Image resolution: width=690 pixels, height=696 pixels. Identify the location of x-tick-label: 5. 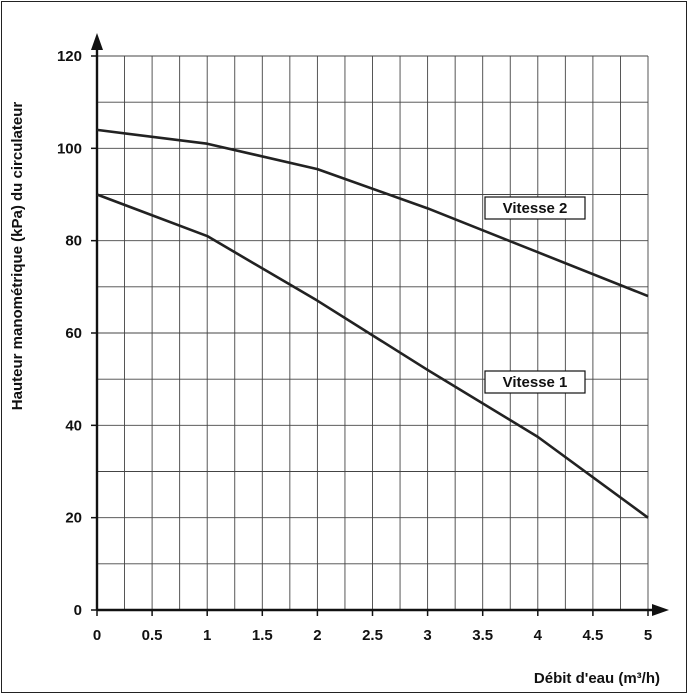
(648, 635).